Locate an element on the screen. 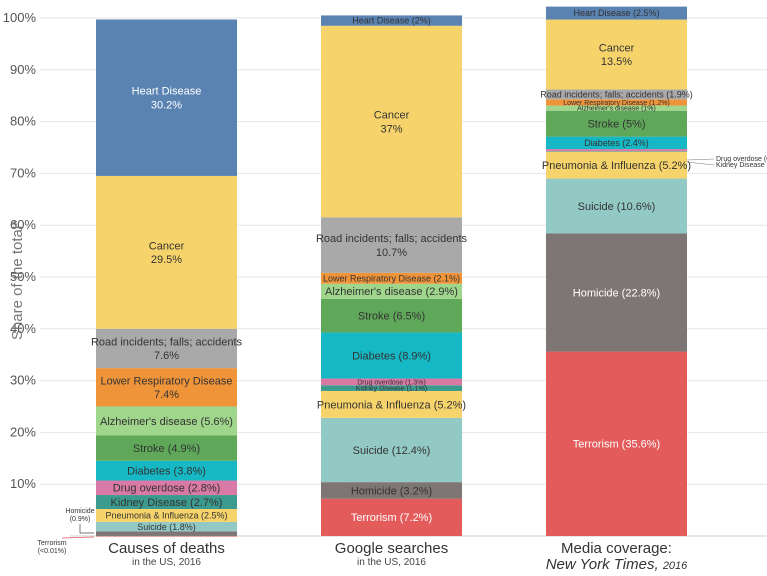 The image size is (767, 576). segment-label: Diabetes (8.9%) is located at coordinates (391, 356).